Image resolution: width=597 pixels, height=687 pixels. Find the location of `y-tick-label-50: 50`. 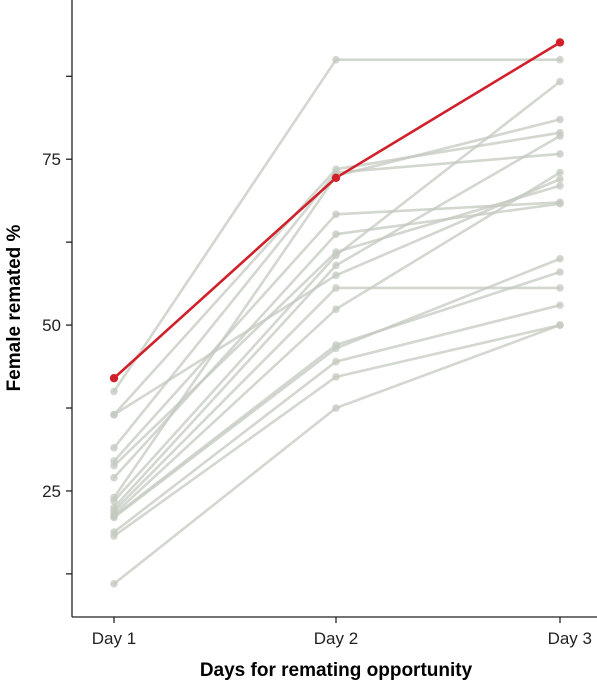

y-tick-label-50: 50 is located at coordinates (51, 325).